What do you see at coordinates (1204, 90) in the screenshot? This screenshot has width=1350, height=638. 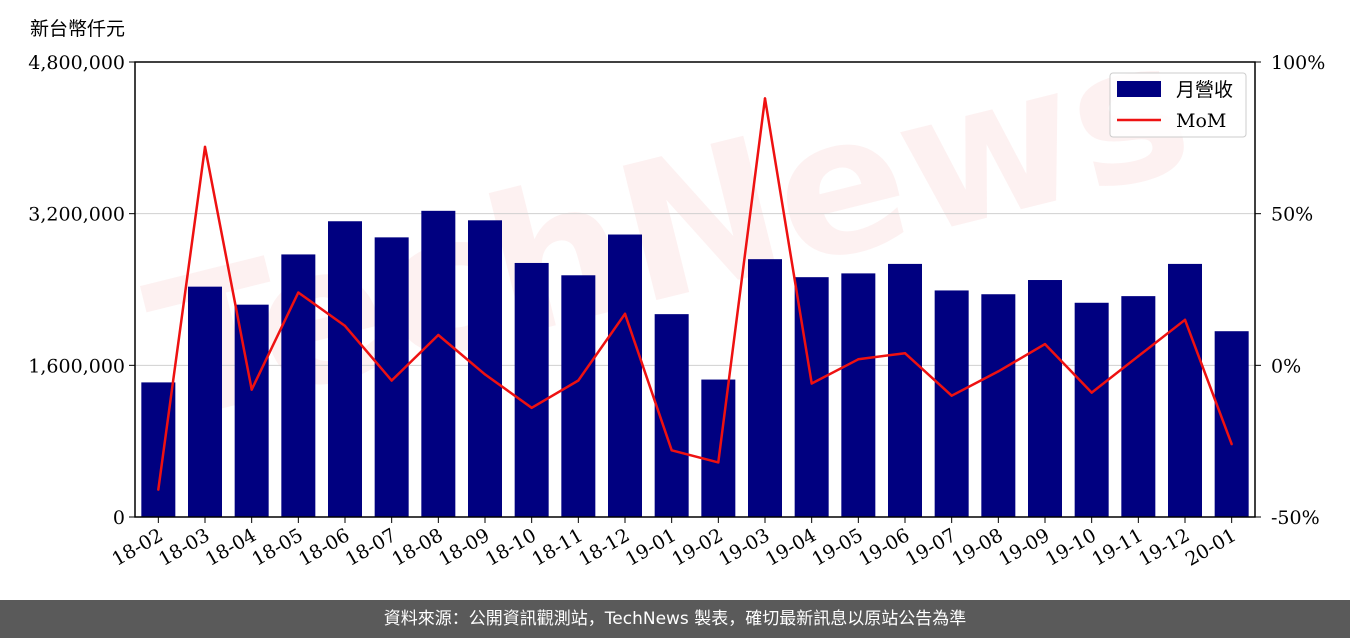 I see `legend-bar-label: 月營收` at bounding box center [1204, 90].